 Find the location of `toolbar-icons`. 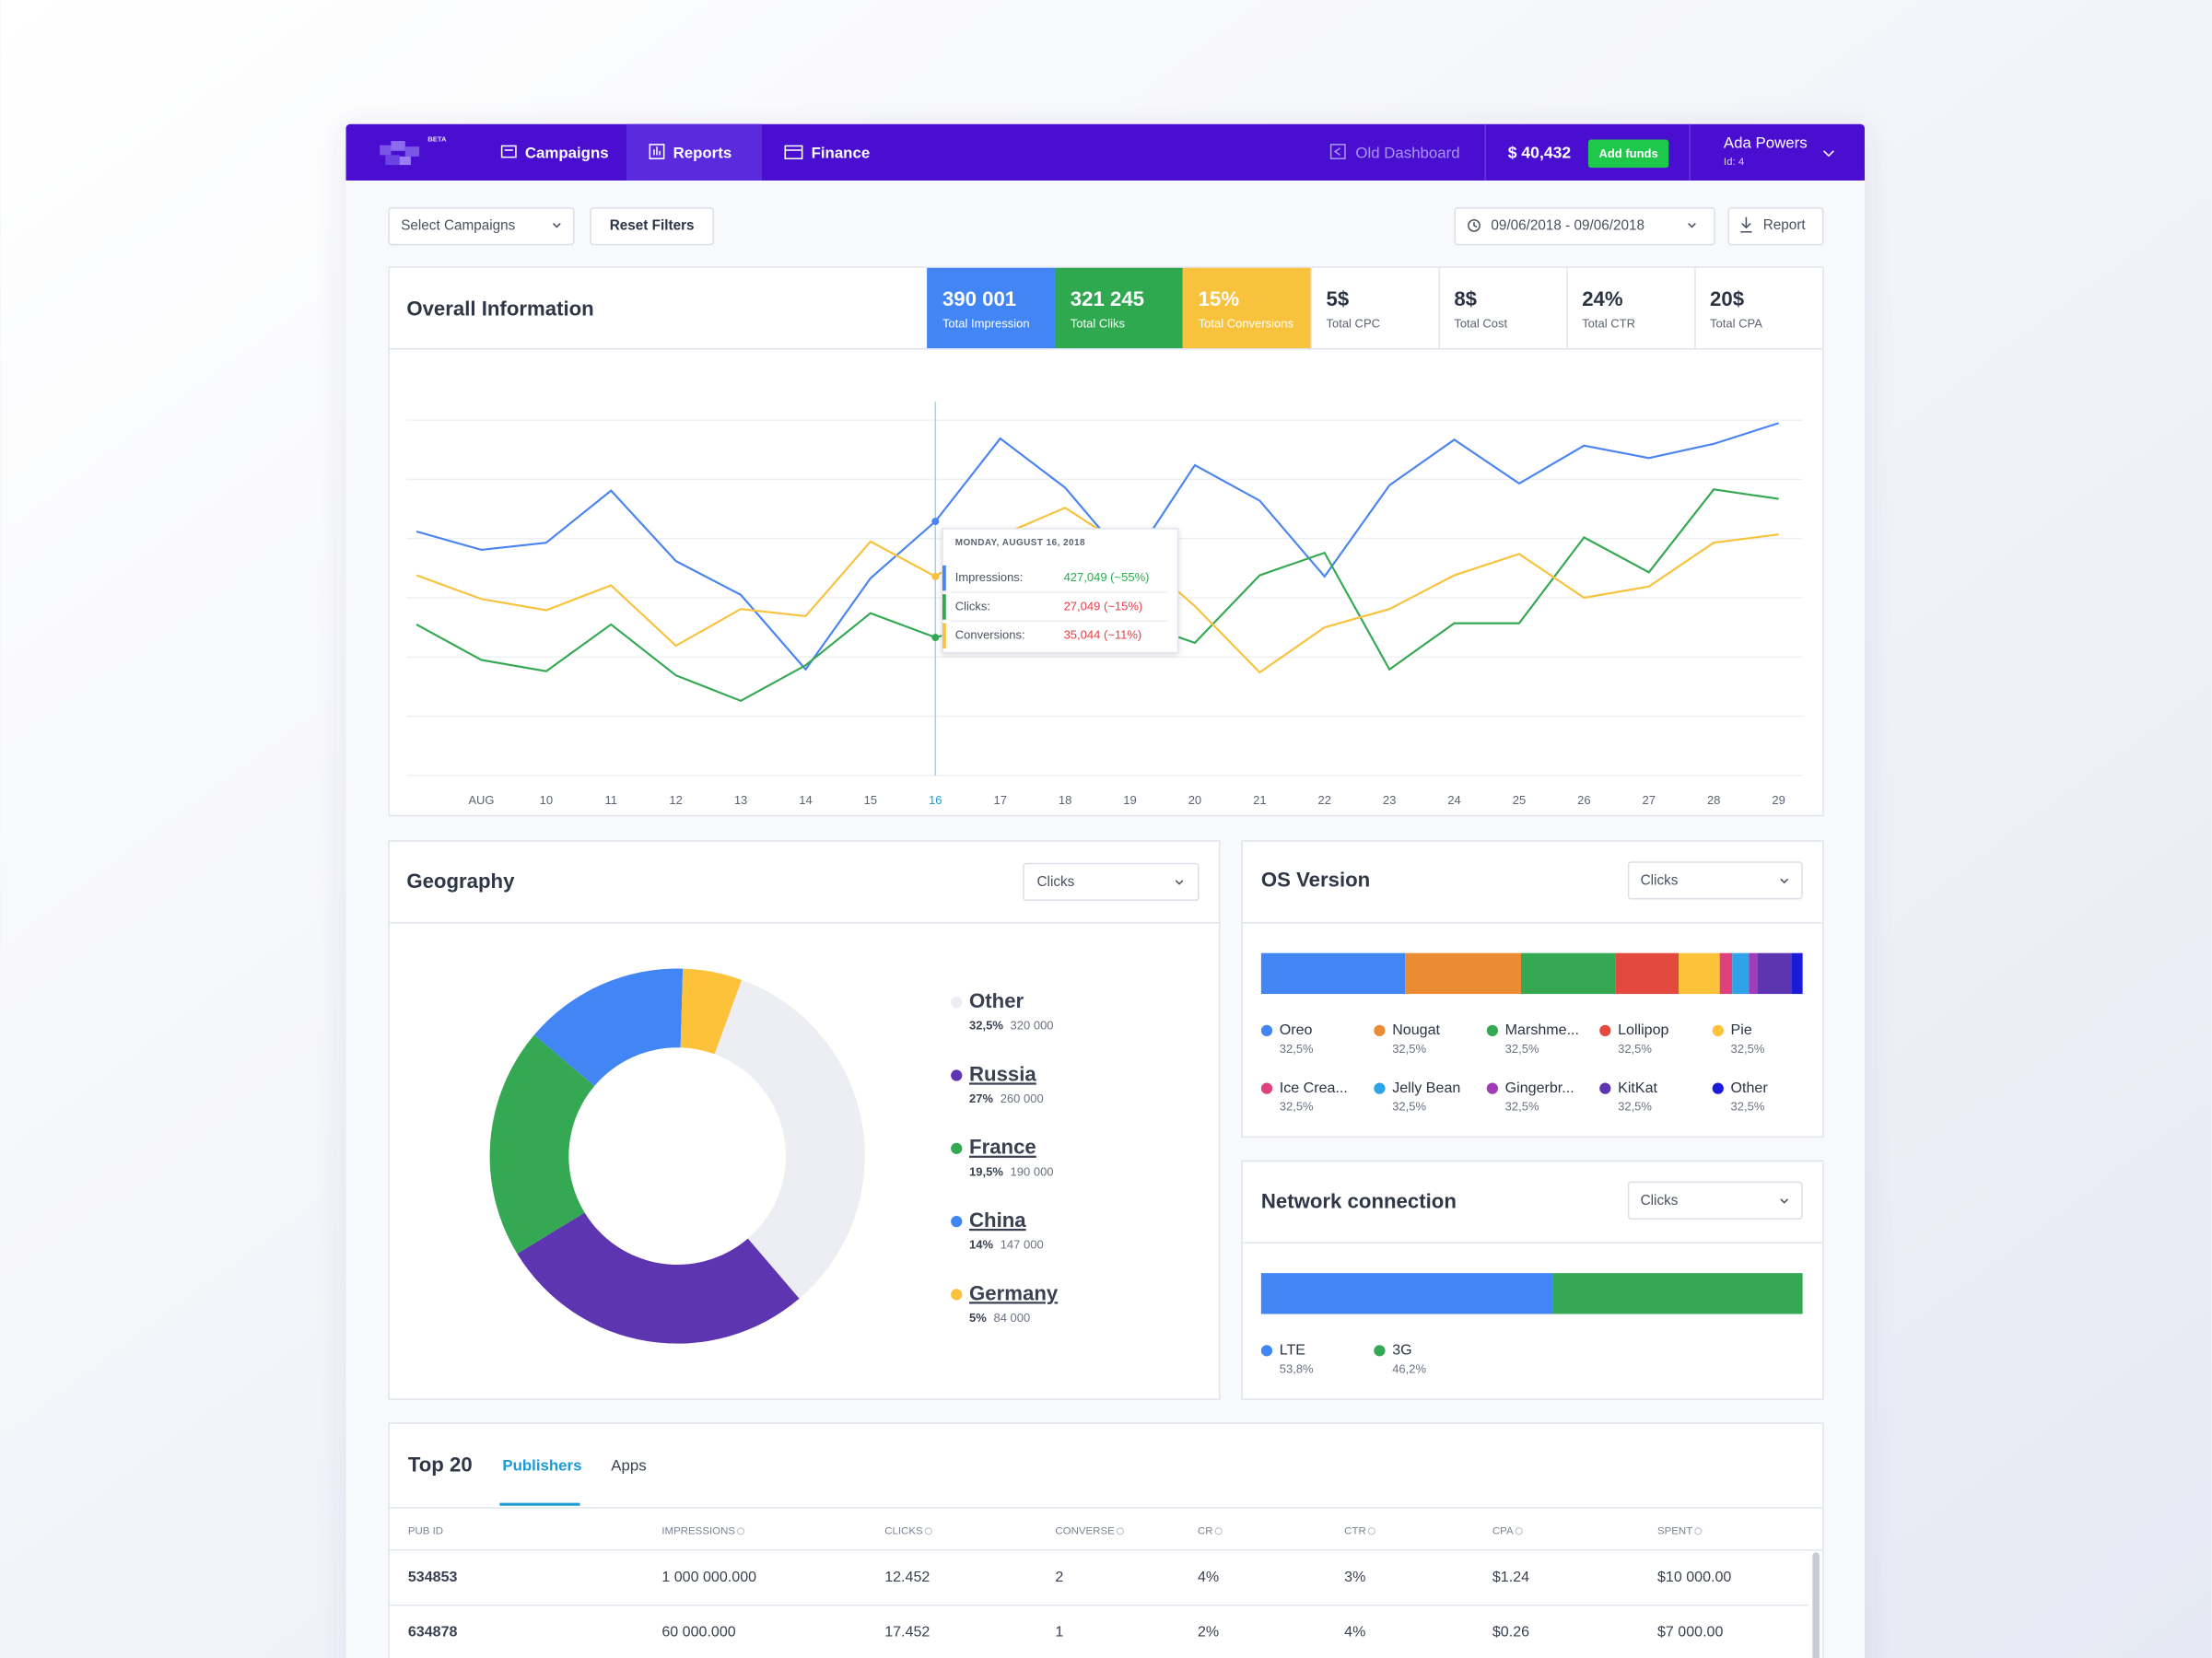

toolbar-icons is located at coordinates (1152, 224).